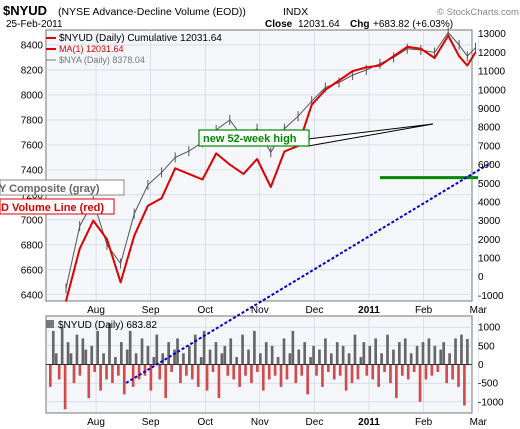  What do you see at coordinates (479, 310) in the screenshot?
I see `x-tick-label: Mar` at bounding box center [479, 310].